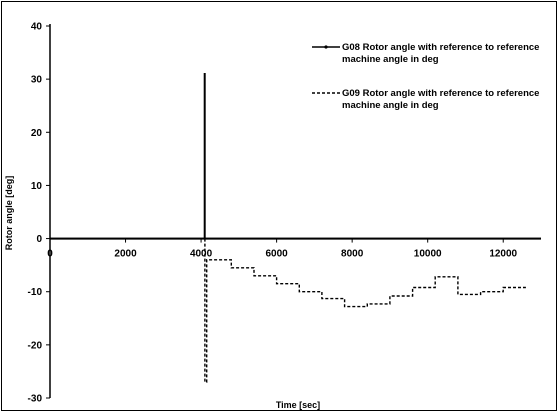 The width and height of the screenshot is (560, 414). I want to click on x-tick-label: 10000, so click(428, 254).